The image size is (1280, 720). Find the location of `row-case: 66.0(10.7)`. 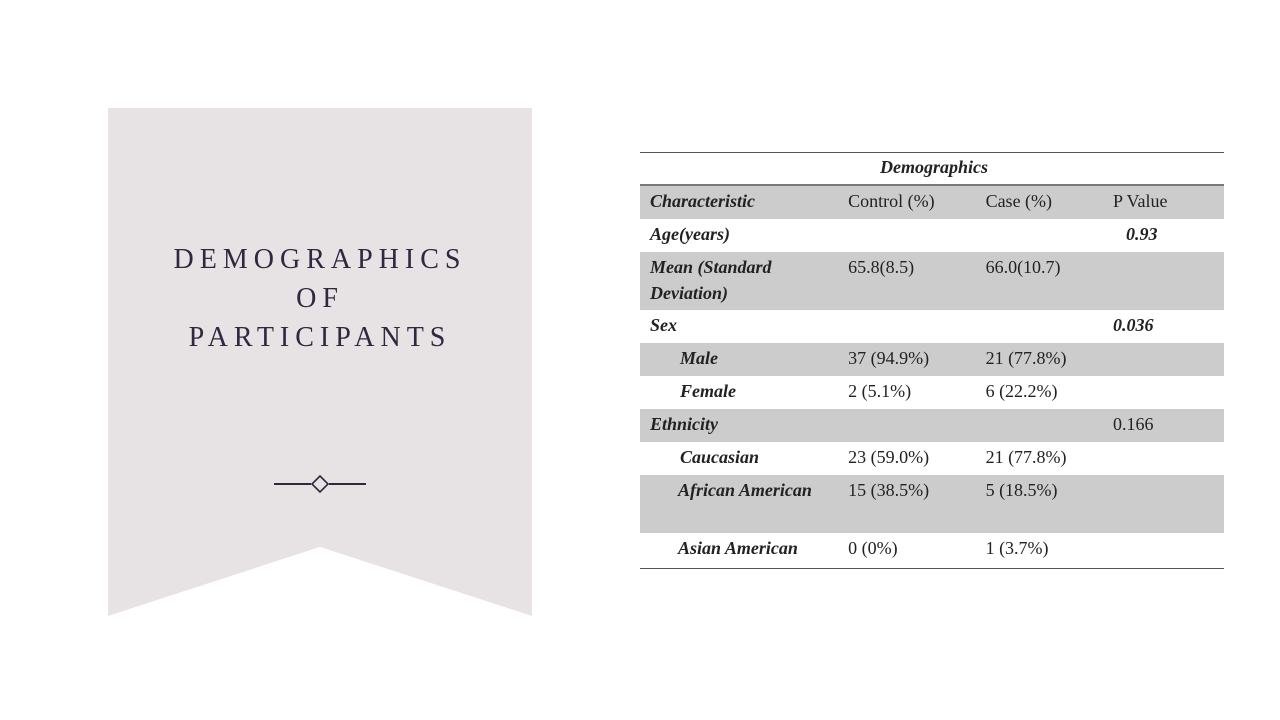

row-case: 66.0(10.7) is located at coordinates (1042, 281).